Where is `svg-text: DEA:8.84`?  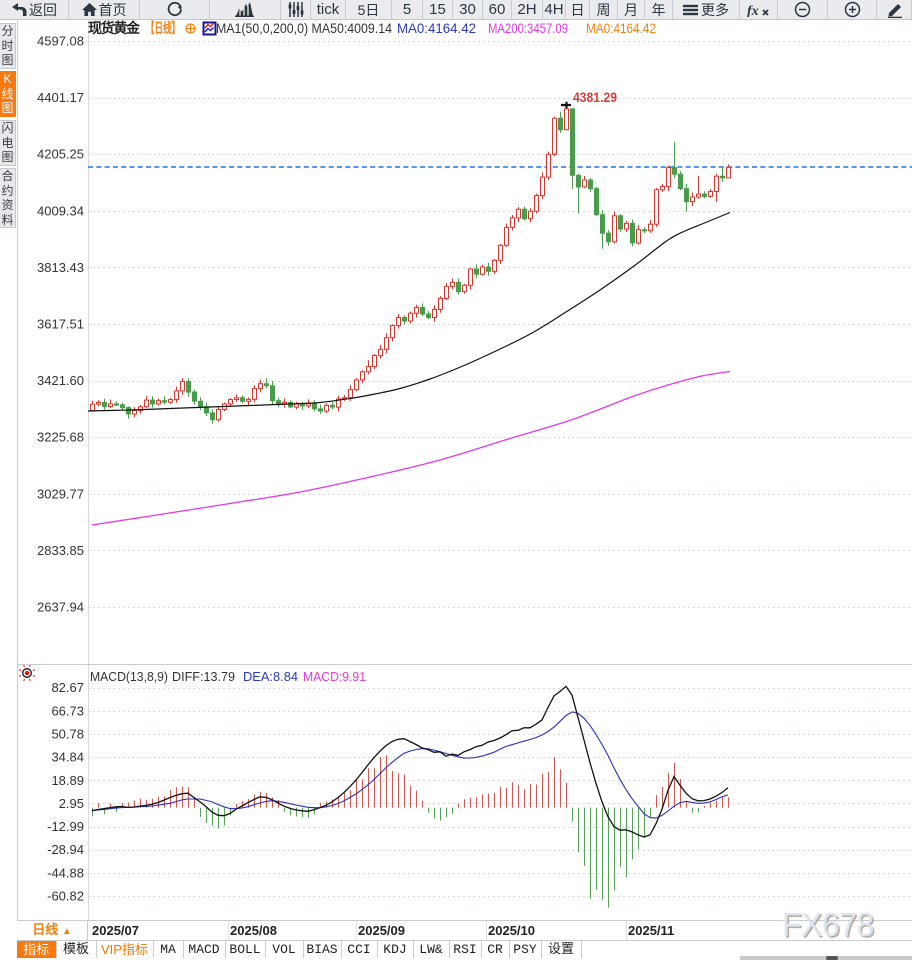 svg-text: DEA:8.84 is located at coordinates (270, 676).